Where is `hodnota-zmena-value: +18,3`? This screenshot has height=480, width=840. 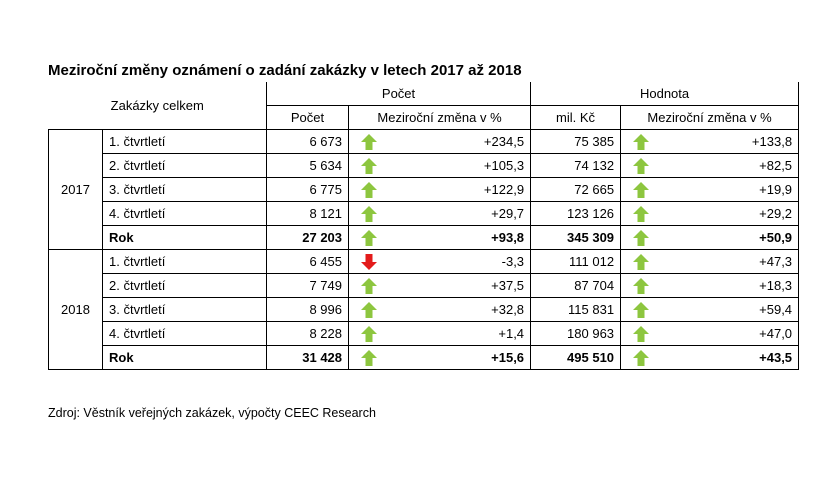
hodnota-zmena-value: +18,3 is located at coordinates (730, 285).